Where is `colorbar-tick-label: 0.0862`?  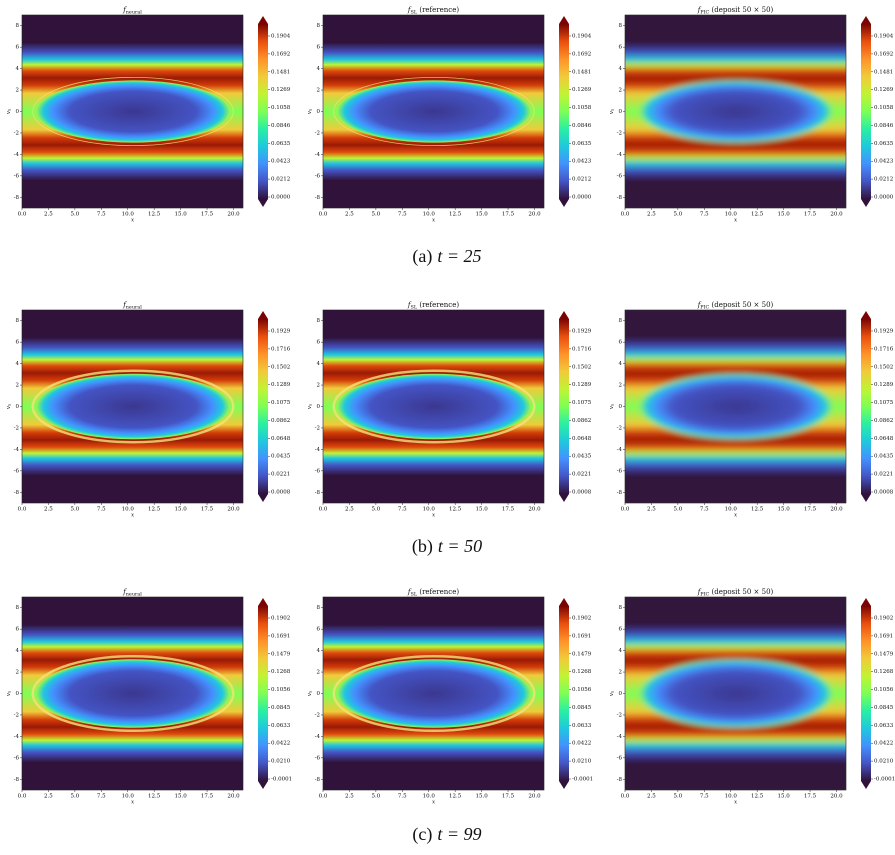 colorbar-tick-label: 0.0862 is located at coordinates (280, 421).